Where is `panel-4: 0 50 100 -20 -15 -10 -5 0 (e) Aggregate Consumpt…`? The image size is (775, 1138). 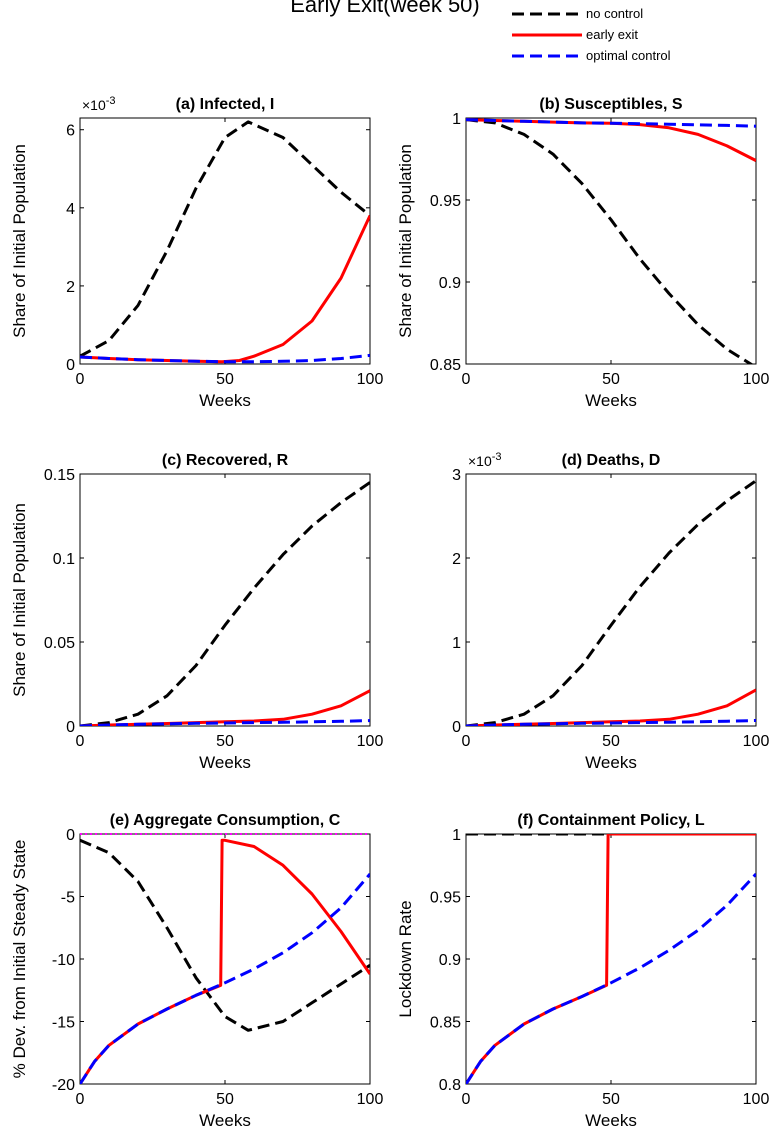 panel-4: 0 50 100 -20 -15 -10 -5 0 (e) Aggregate Consumpt… is located at coordinates (196, 971).